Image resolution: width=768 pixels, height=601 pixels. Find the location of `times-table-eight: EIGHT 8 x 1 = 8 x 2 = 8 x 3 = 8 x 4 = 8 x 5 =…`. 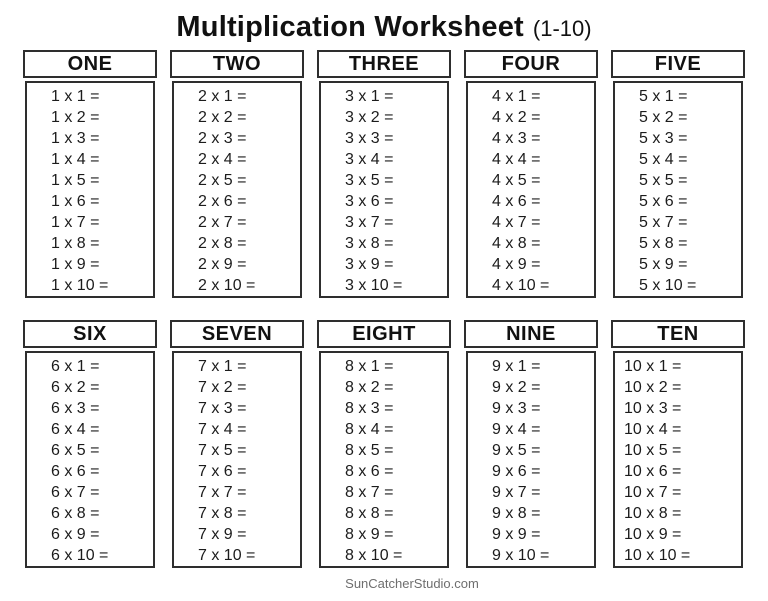

times-table-eight: EIGHT 8 x 1 = 8 x 2 = 8 x 3 = 8 x 4 = 8 x 5 =… is located at coordinates (384, 444).